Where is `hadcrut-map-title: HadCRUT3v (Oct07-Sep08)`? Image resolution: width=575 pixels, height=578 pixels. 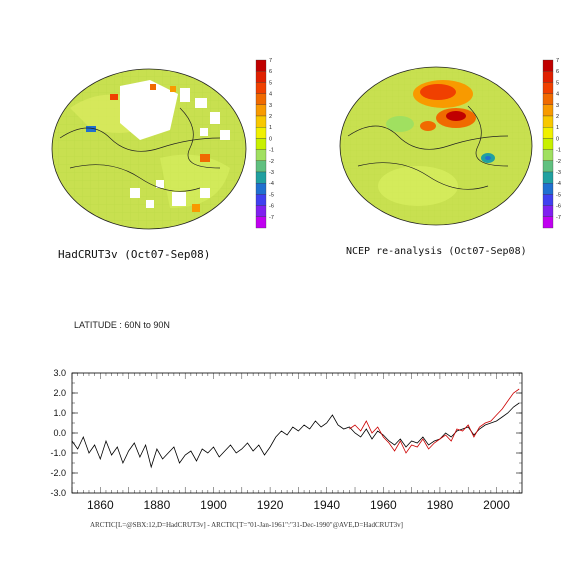 hadcrut-map-title: HadCRUT3v (Oct07-Sep08) is located at coordinates (134, 254).